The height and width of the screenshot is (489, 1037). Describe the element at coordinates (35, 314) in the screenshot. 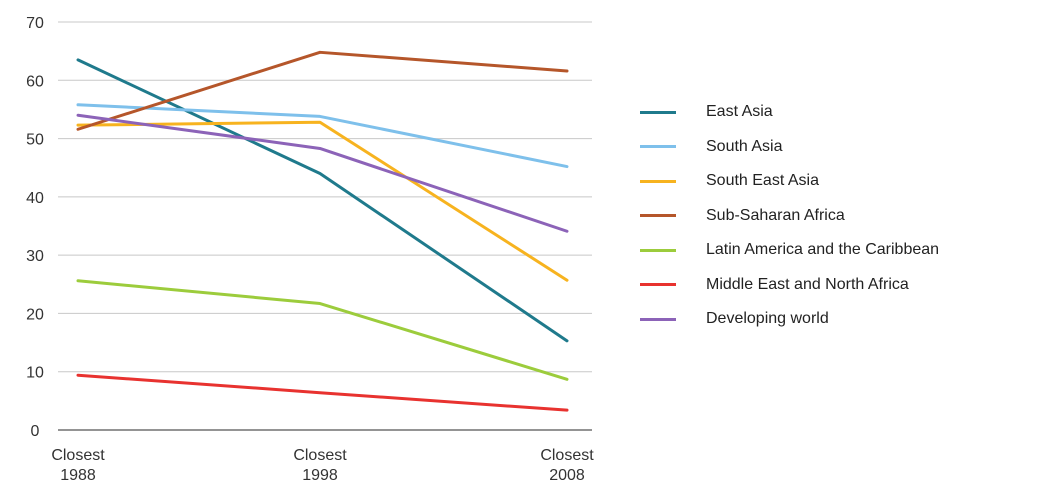

I see `y-tick-label: 20` at that location.